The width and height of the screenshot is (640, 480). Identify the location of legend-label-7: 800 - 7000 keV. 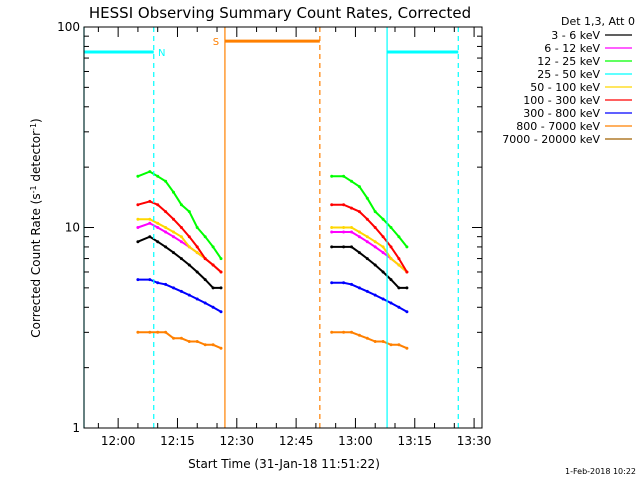
(558, 126).